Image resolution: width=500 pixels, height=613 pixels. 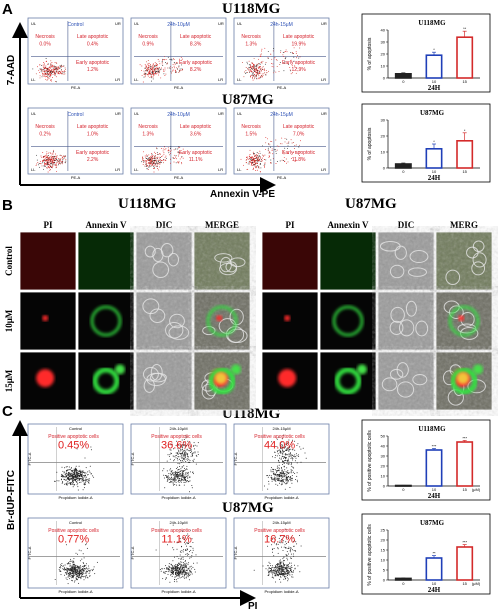 What do you see at coordinates (117, 79) in the screenshot?
I see `quadrant-lr-label: LR` at bounding box center [117, 79].